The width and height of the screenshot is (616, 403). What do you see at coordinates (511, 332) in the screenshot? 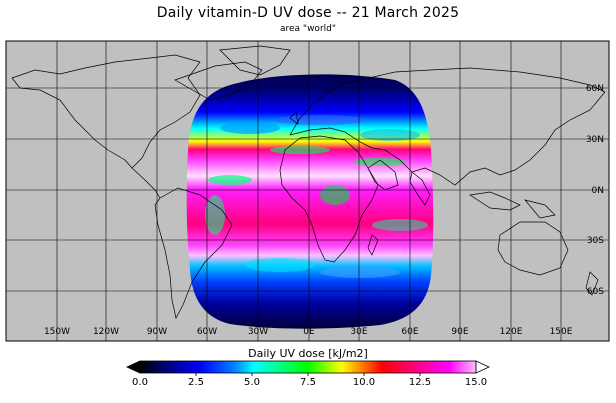
I see `lon-label: 120E` at bounding box center [511, 332].